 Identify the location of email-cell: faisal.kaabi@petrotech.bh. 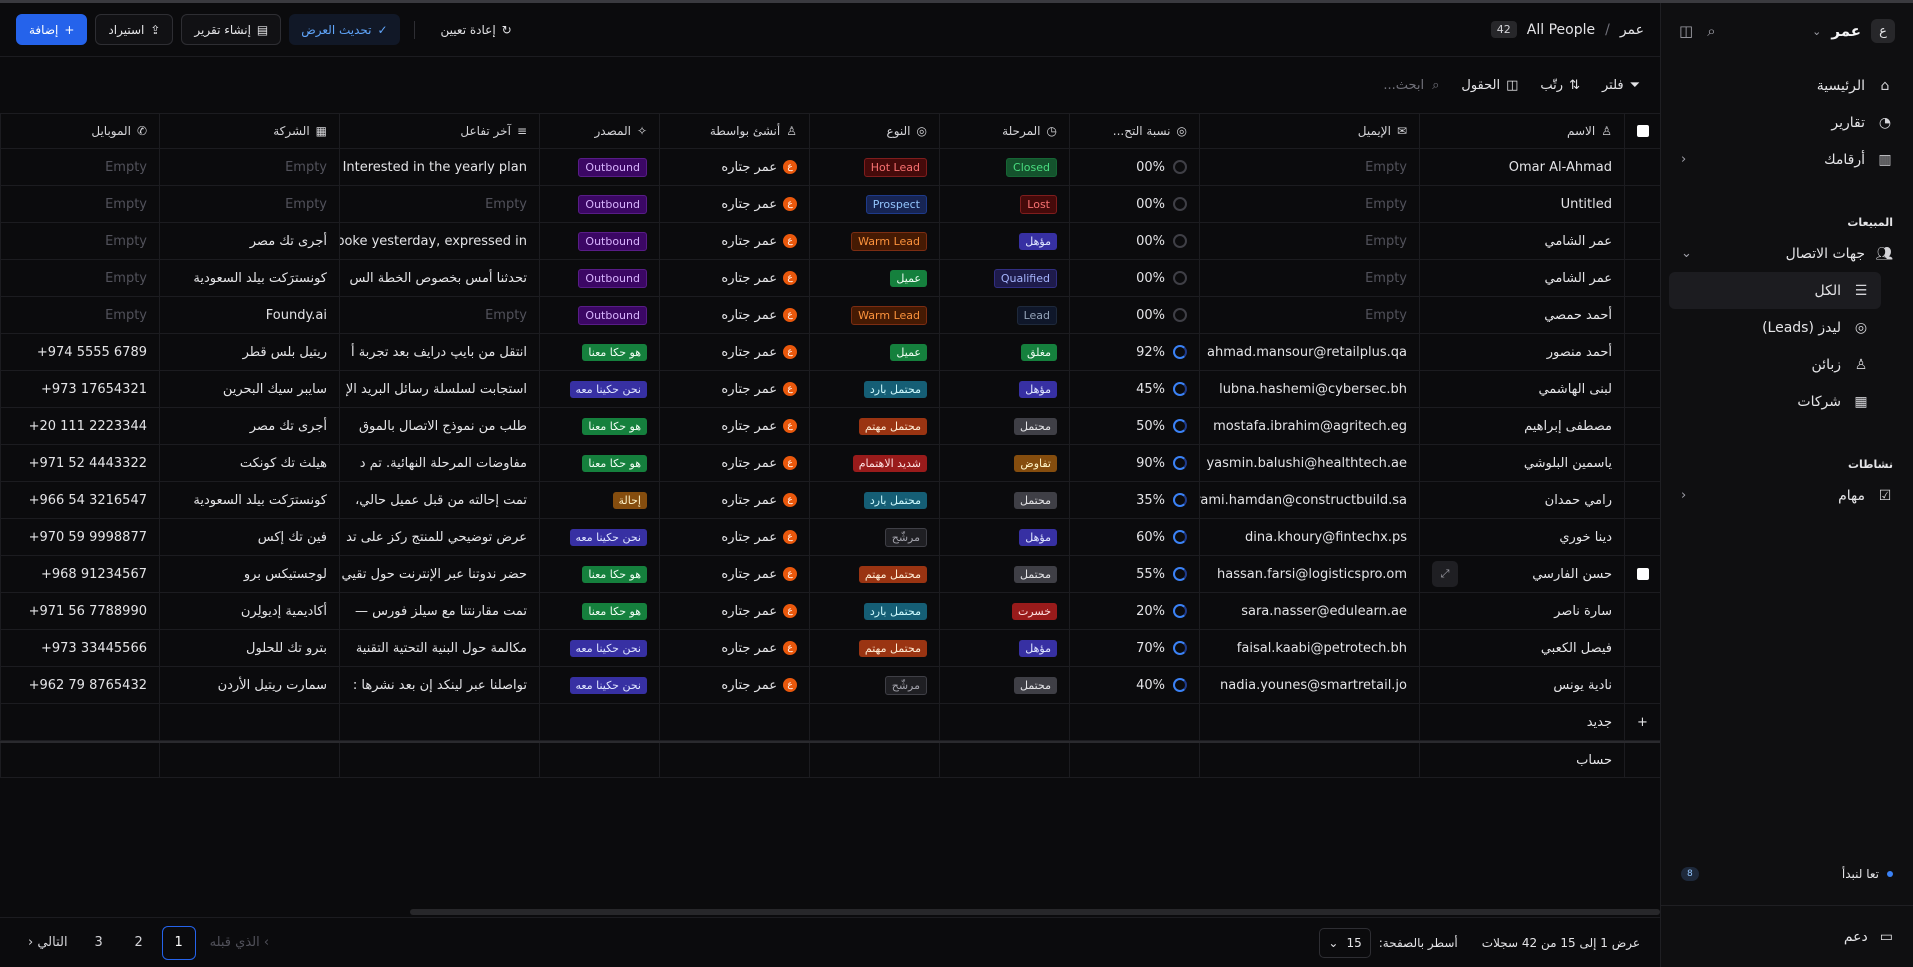
(1309, 648).